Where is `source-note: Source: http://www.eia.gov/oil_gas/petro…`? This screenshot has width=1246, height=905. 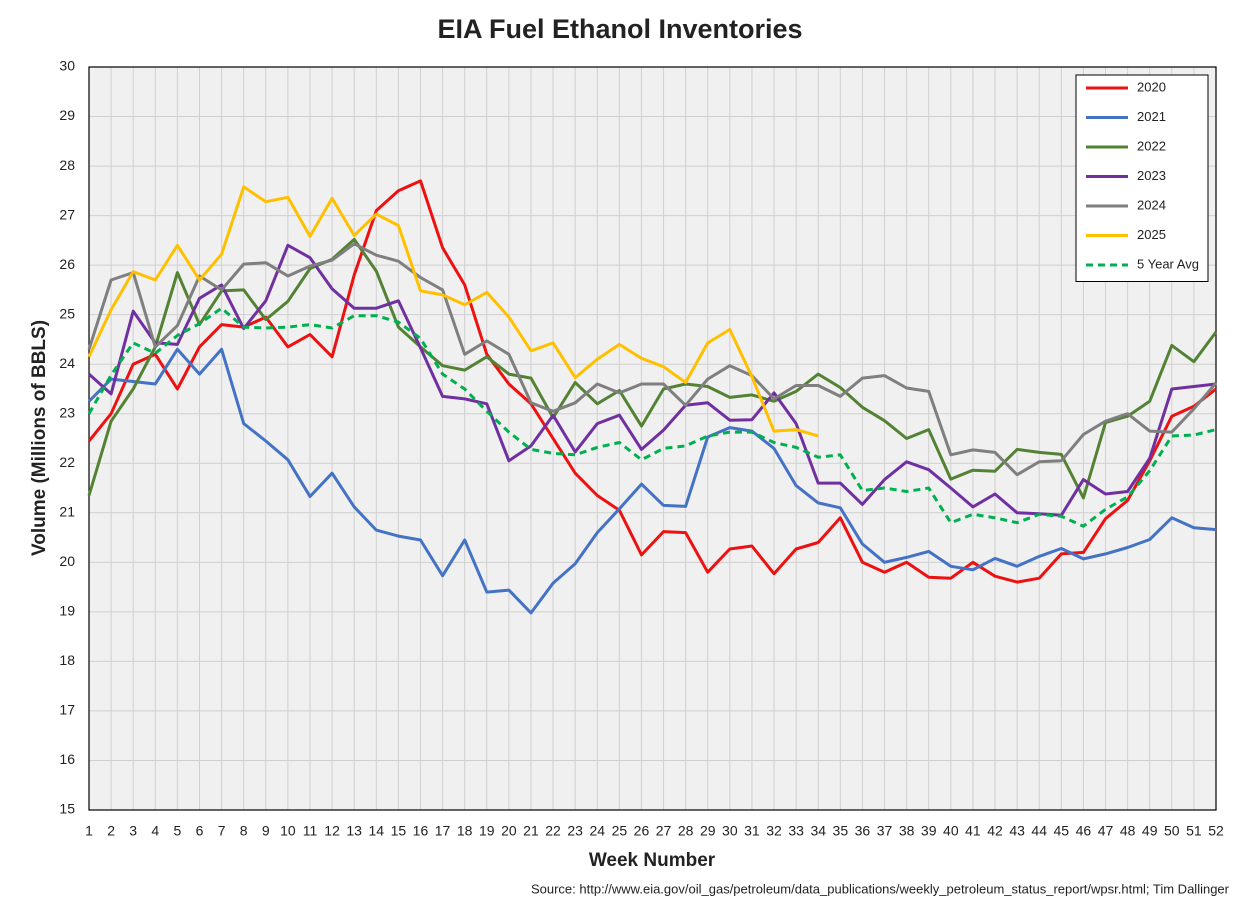 source-note: Source: http://www.eia.gov/oil_gas/petro… is located at coordinates (880, 888).